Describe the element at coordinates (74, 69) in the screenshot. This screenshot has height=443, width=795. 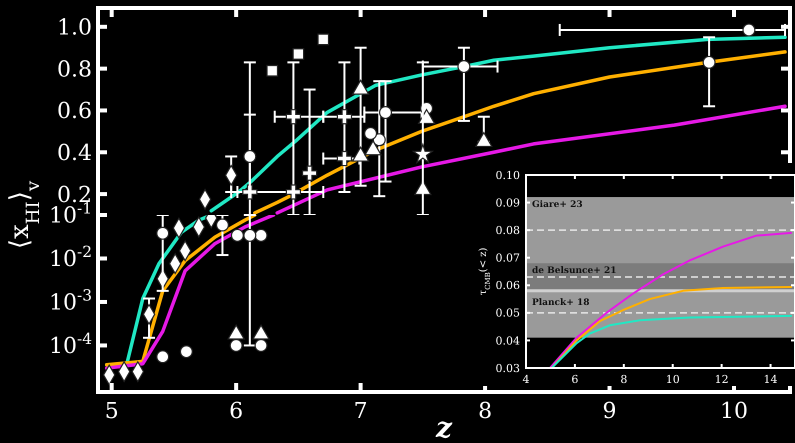
I see `y-tick-label: 0.8` at that location.